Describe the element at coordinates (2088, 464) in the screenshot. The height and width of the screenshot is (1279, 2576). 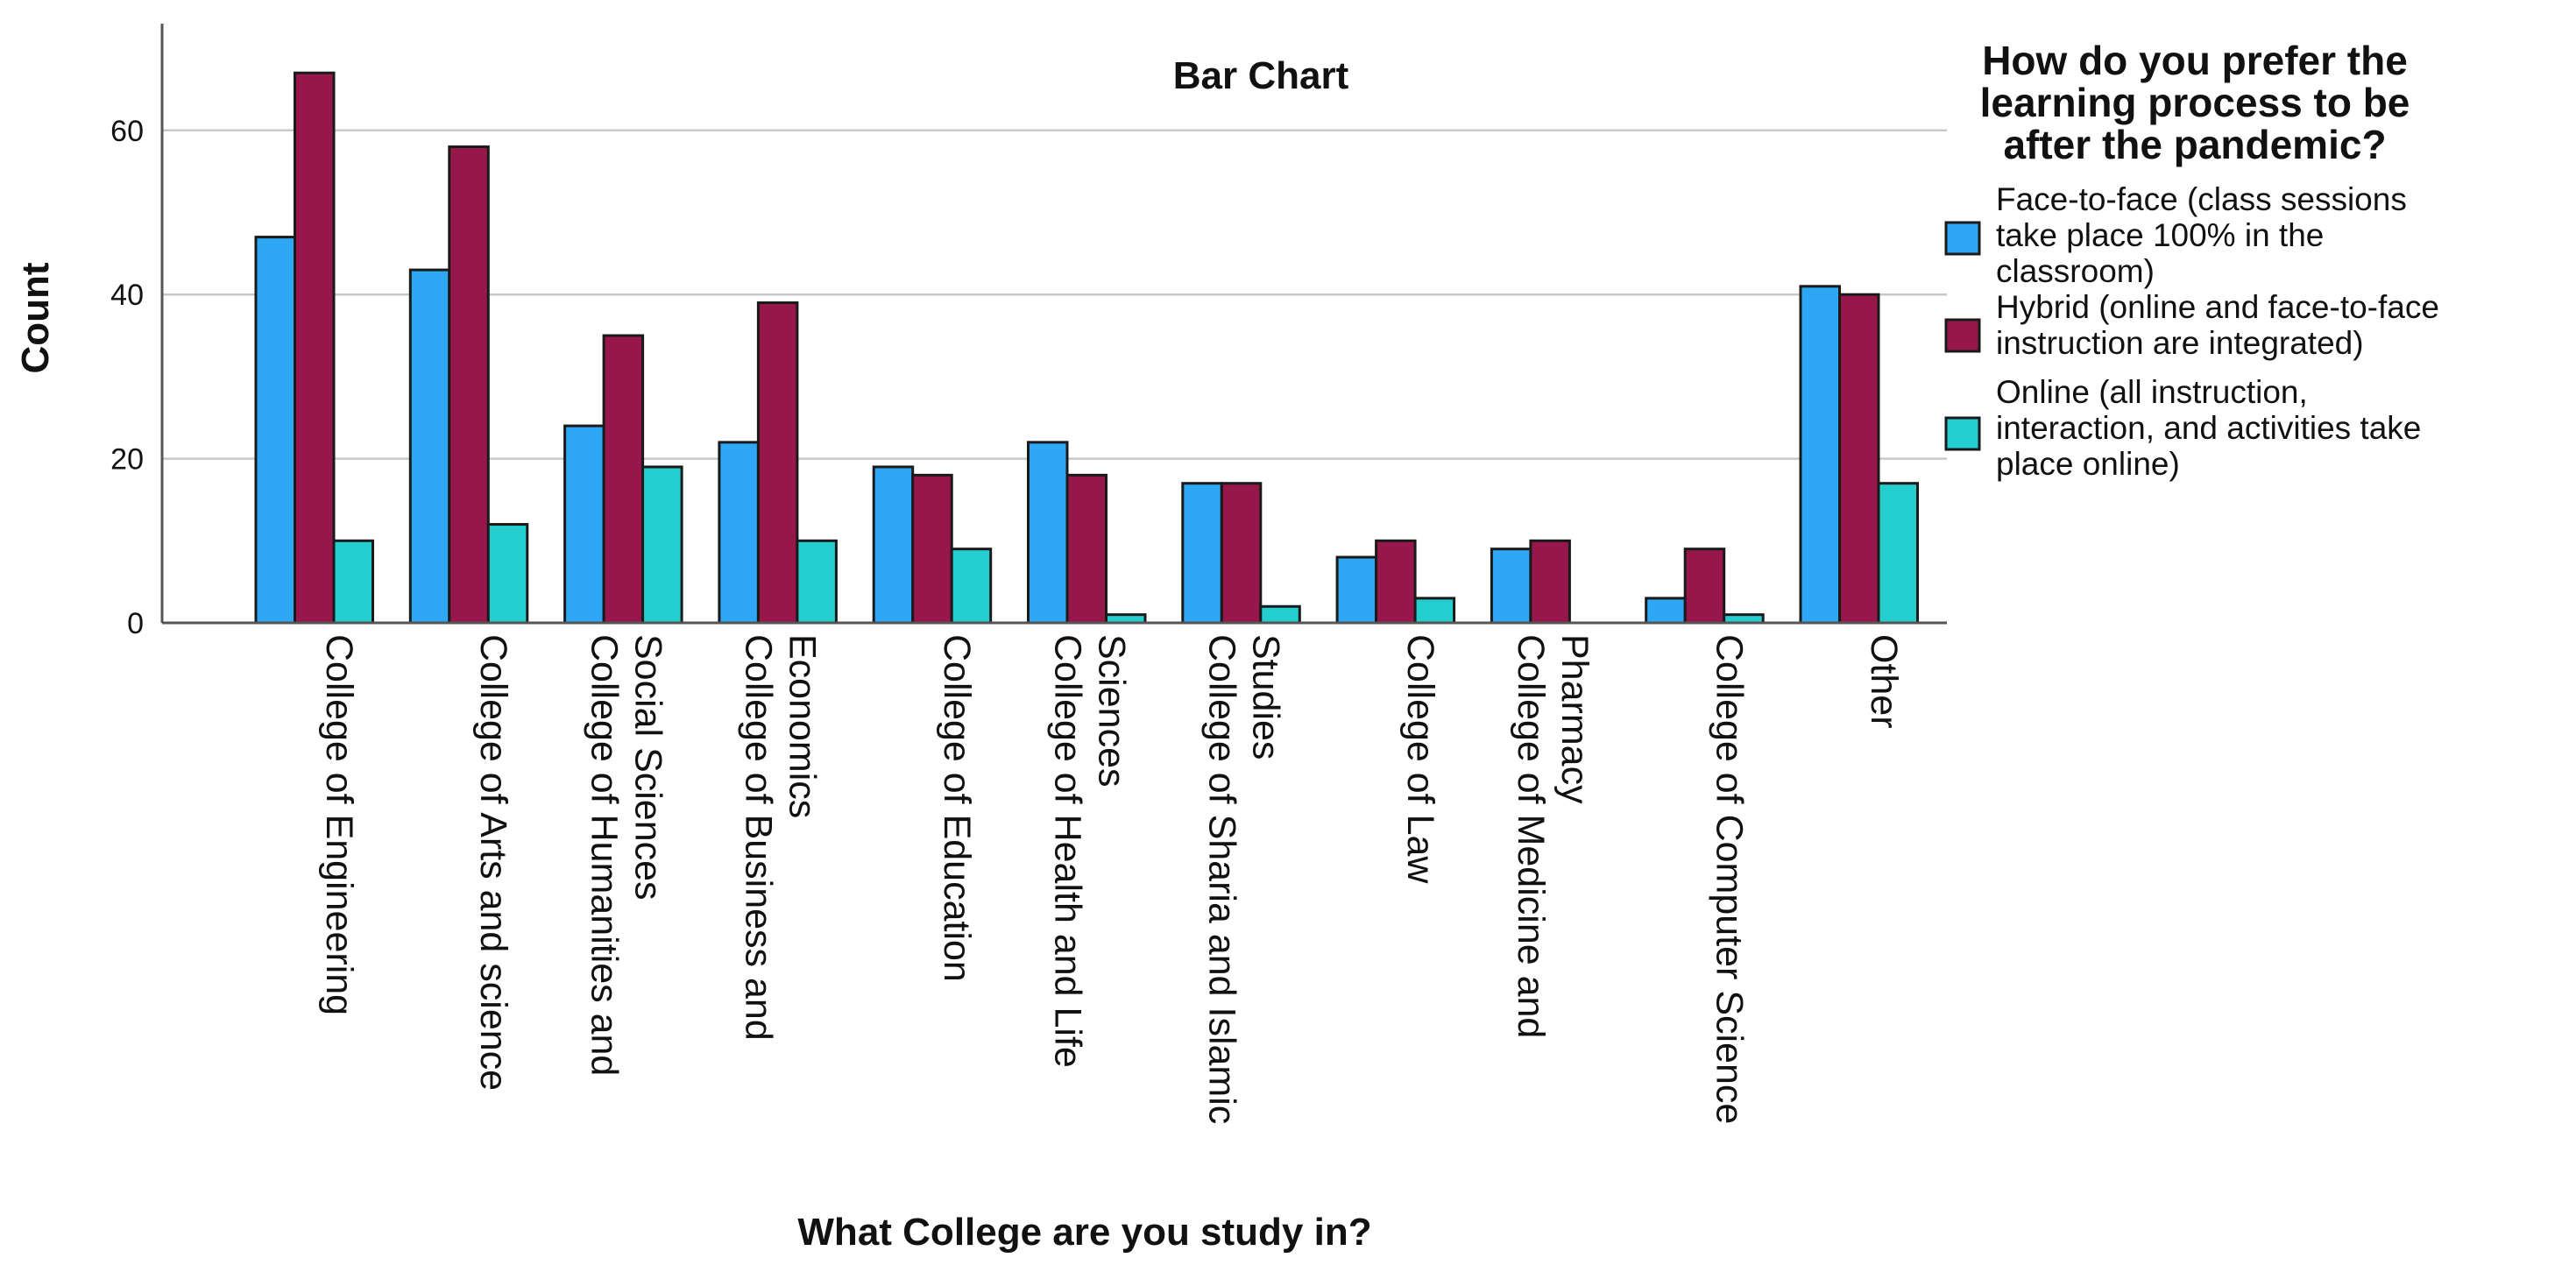
I see `legend-label: place online)` at that location.